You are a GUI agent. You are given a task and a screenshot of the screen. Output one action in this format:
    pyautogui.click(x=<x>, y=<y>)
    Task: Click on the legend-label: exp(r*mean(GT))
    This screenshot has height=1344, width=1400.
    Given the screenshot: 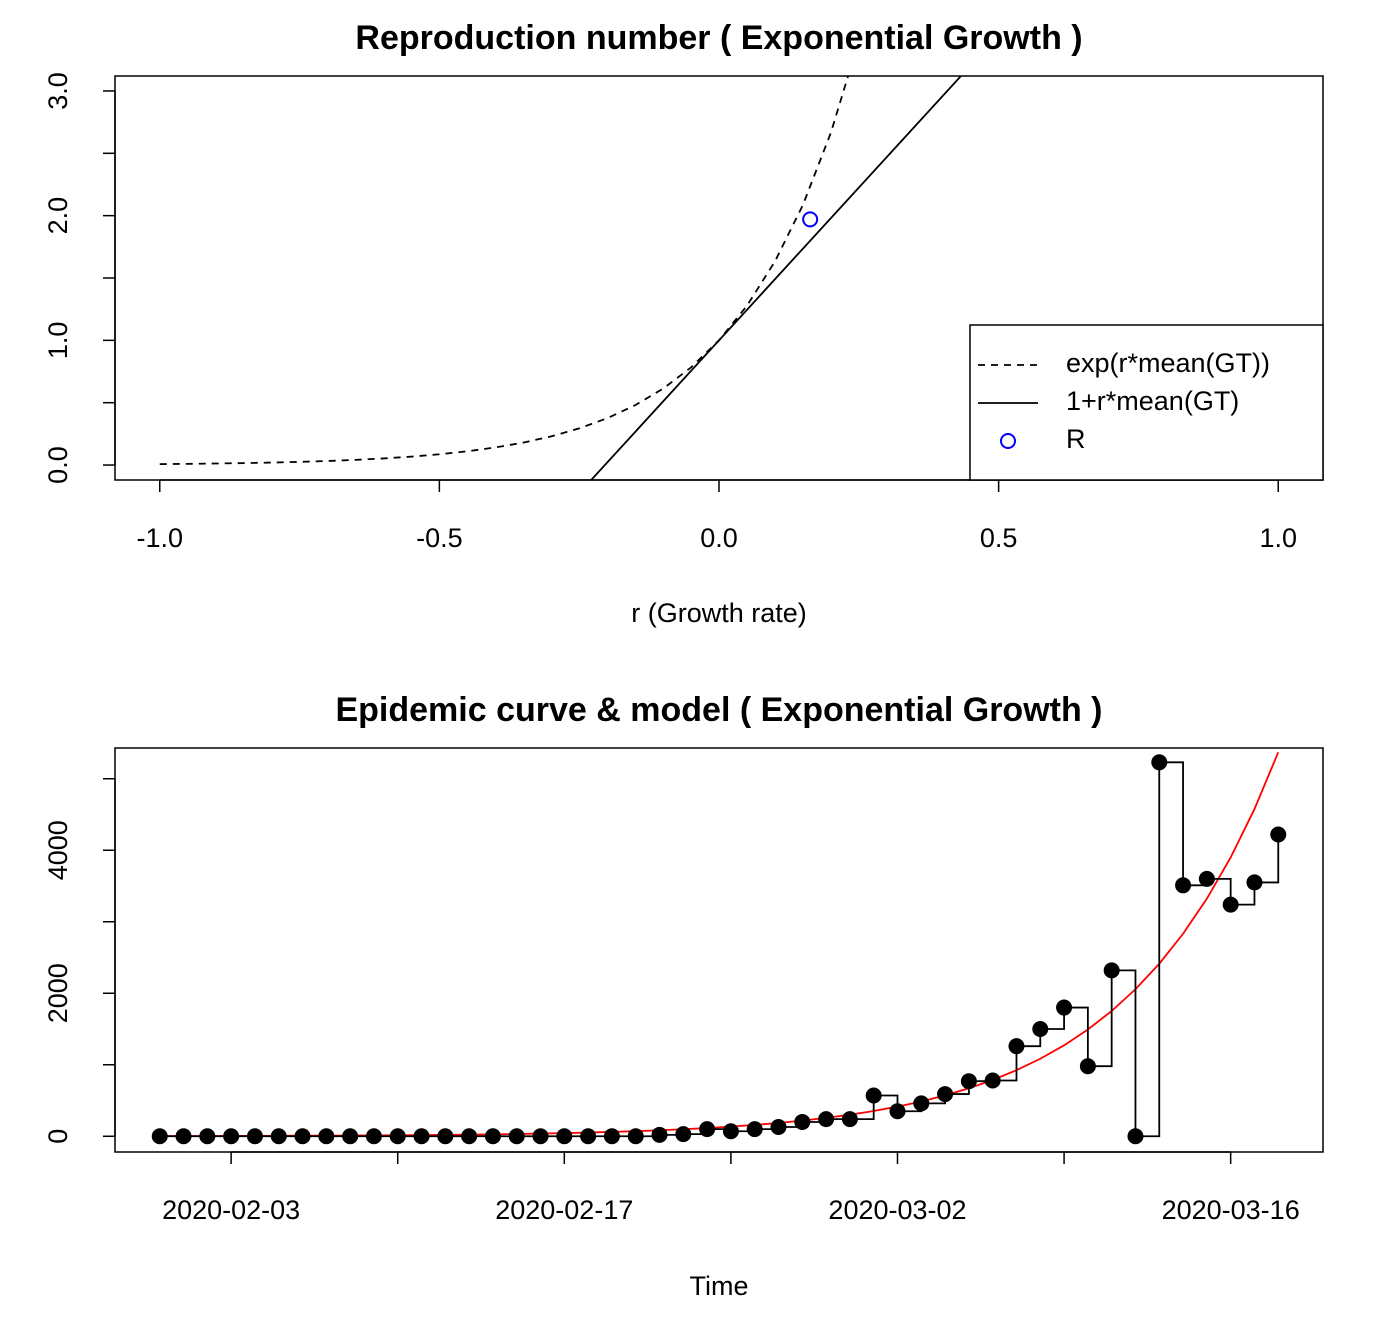 What is the action you would take?
    pyautogui.click(x=1168, y=363)
    